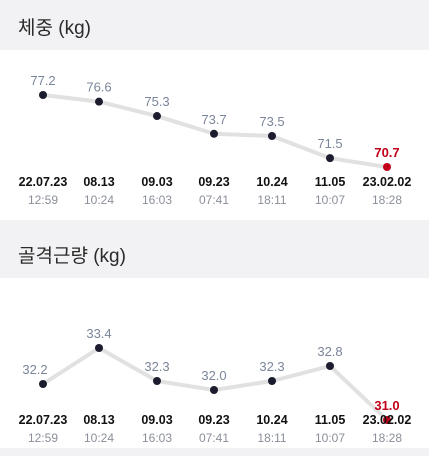  I want to click on weight-date-label: 11.05, so click(330, 182).